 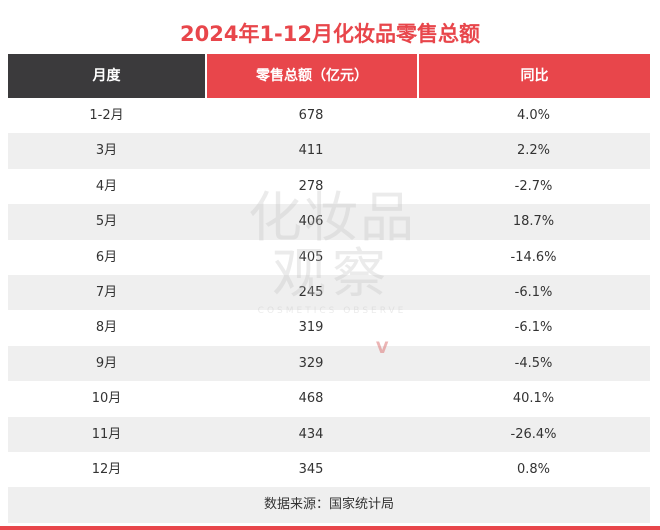 What do you see at coordinates (533, 115) in the screenshot?
I see `cell-yoy: 4.0%` at bounding box center [533, 115].